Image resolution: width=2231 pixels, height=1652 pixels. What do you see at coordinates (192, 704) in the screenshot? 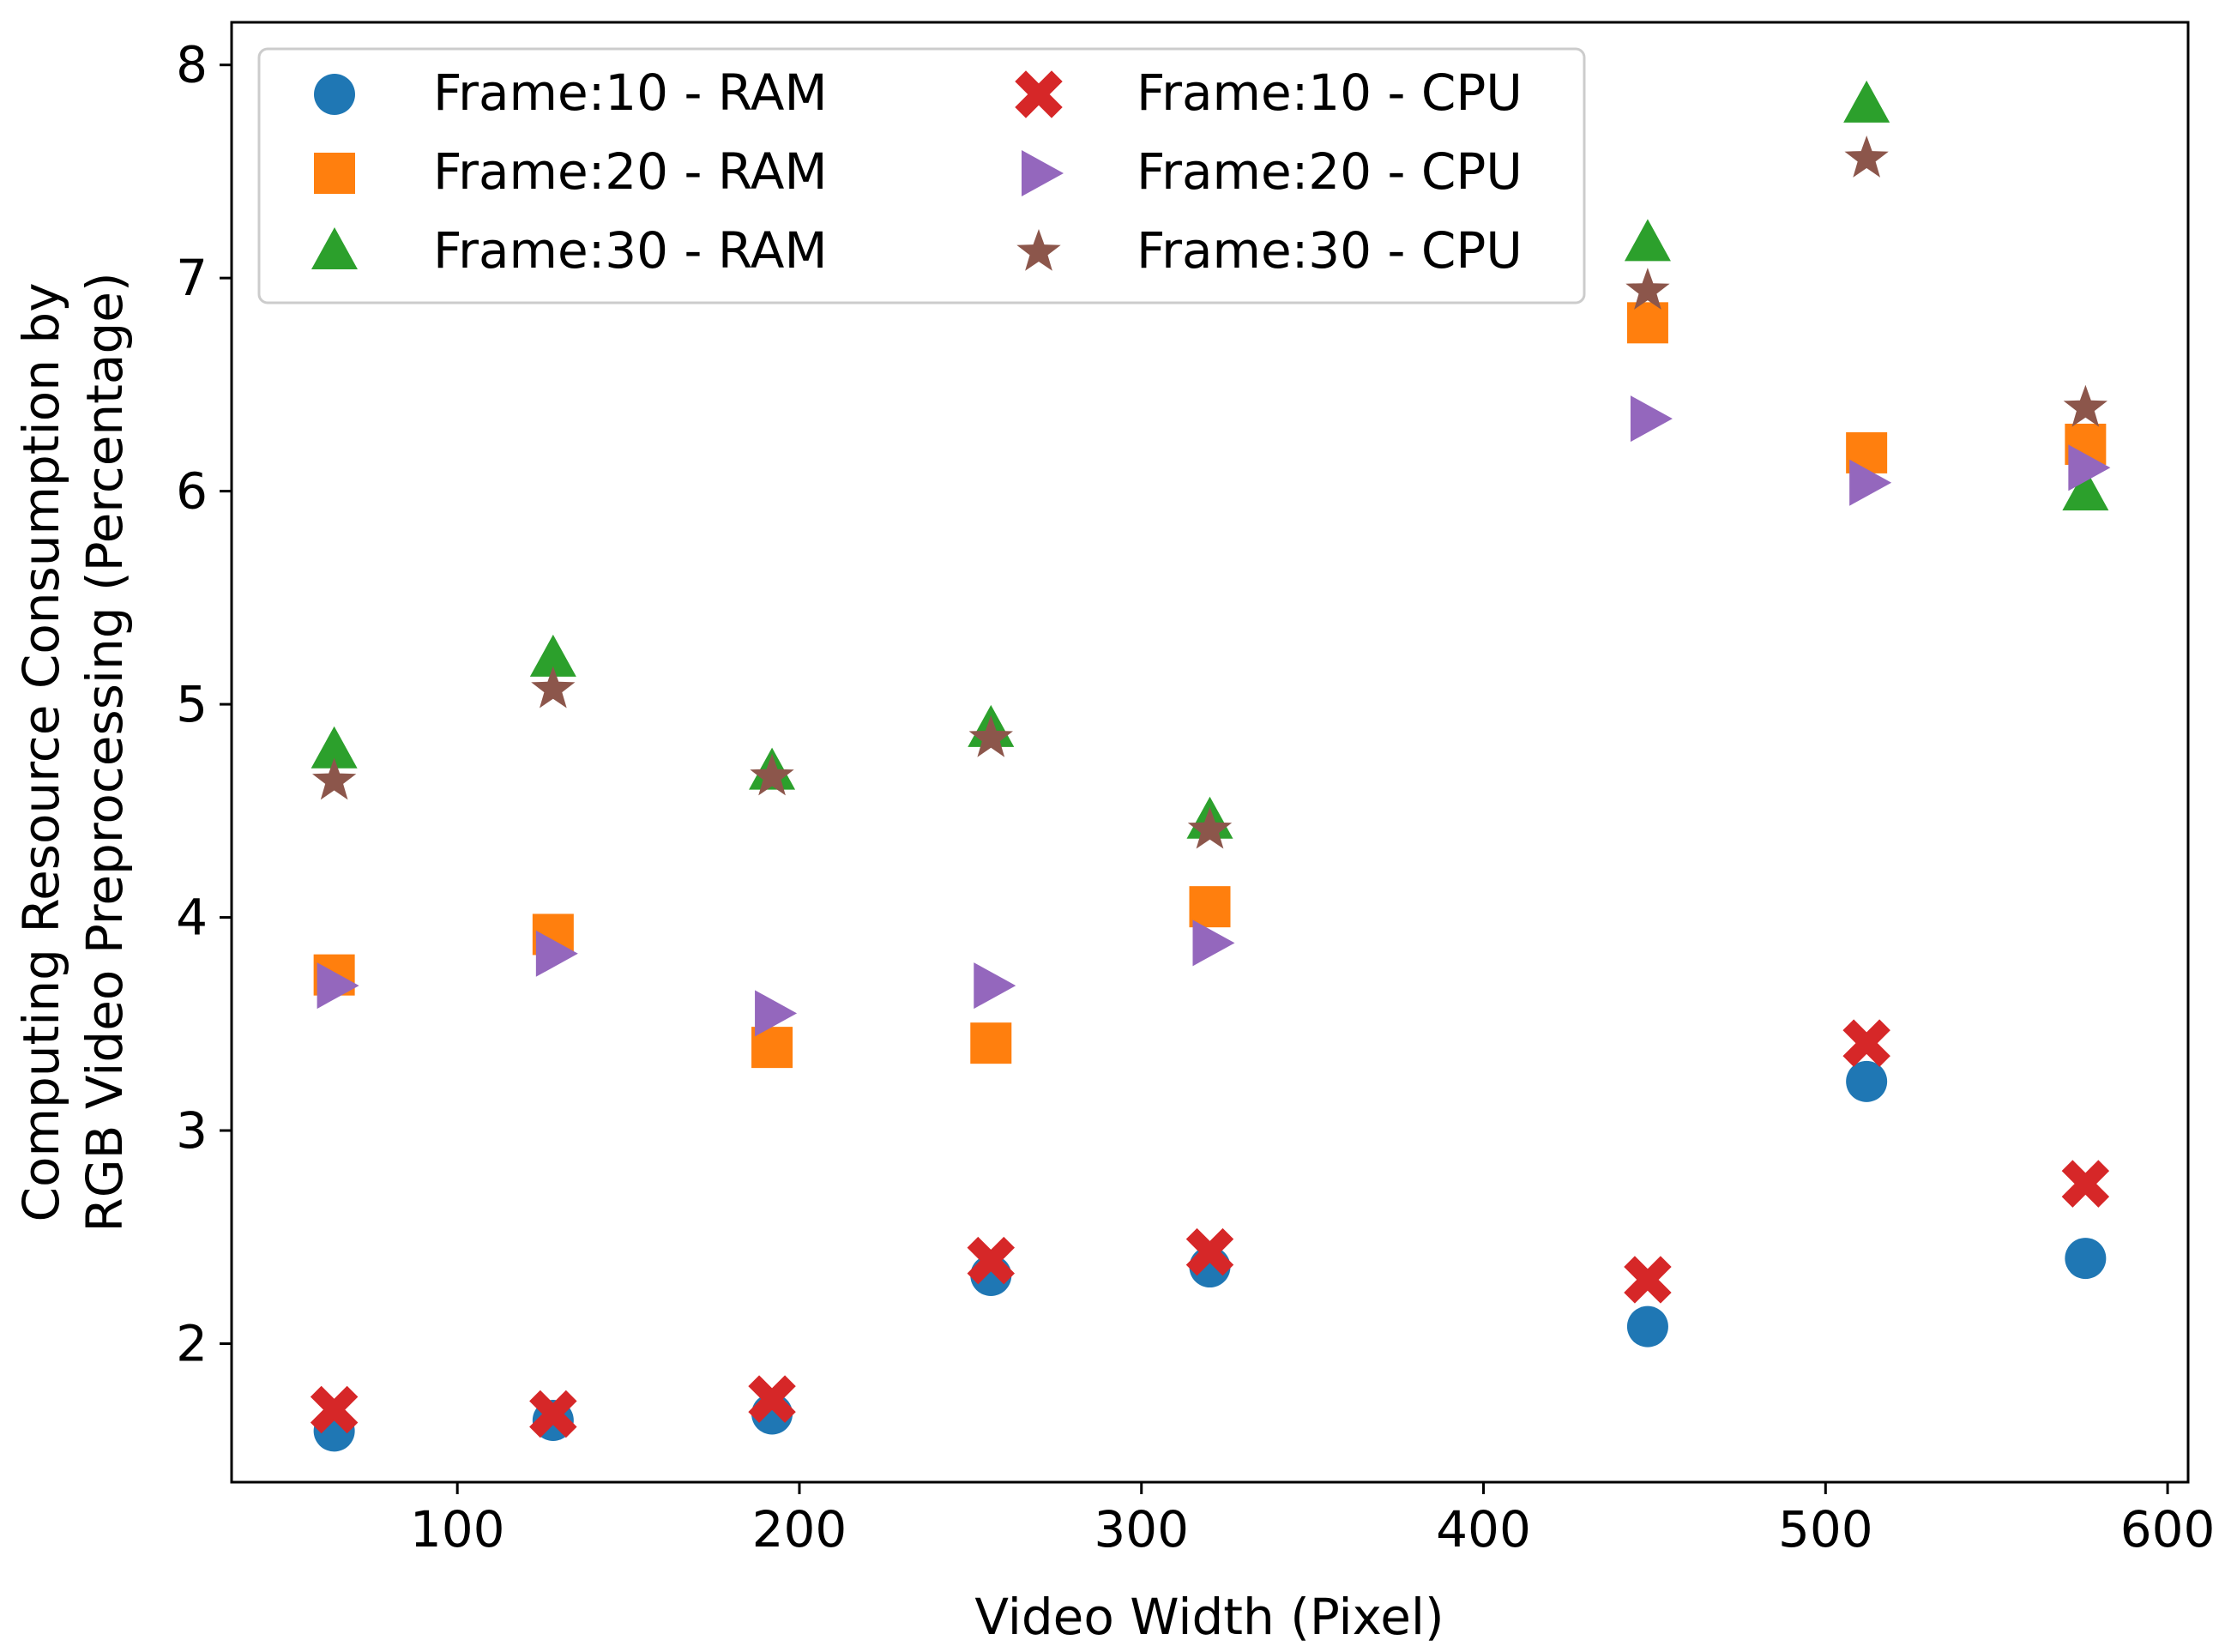
I see `y-tick-label-5: 5` at bounding box center [192, 704].